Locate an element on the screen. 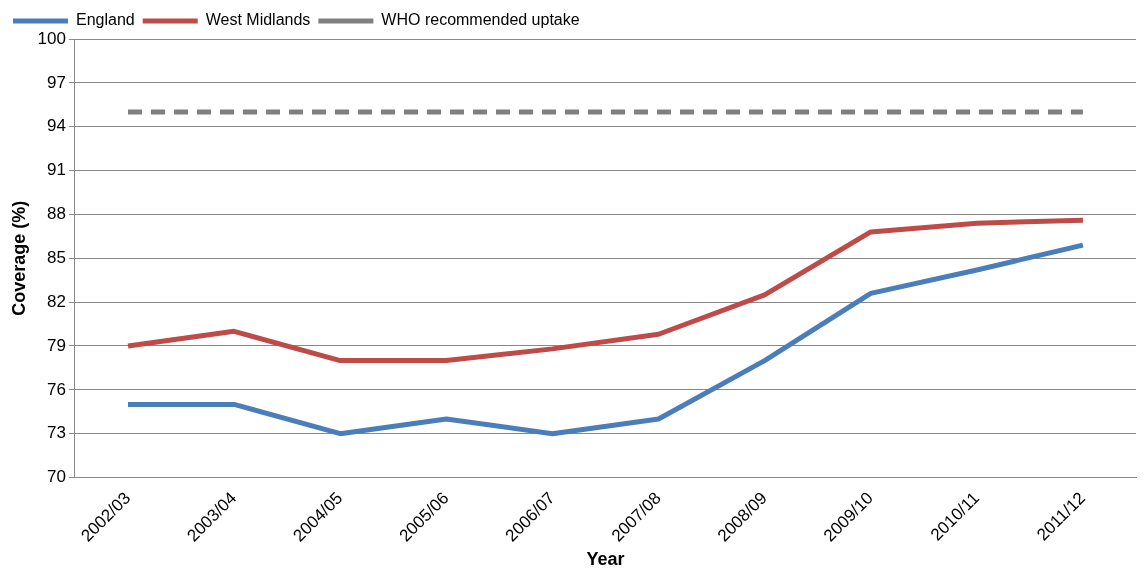 Image resolution: width=1146 pixels, height=571 pixels. y-tick-label: 82 is located at coordinates (56, 301).